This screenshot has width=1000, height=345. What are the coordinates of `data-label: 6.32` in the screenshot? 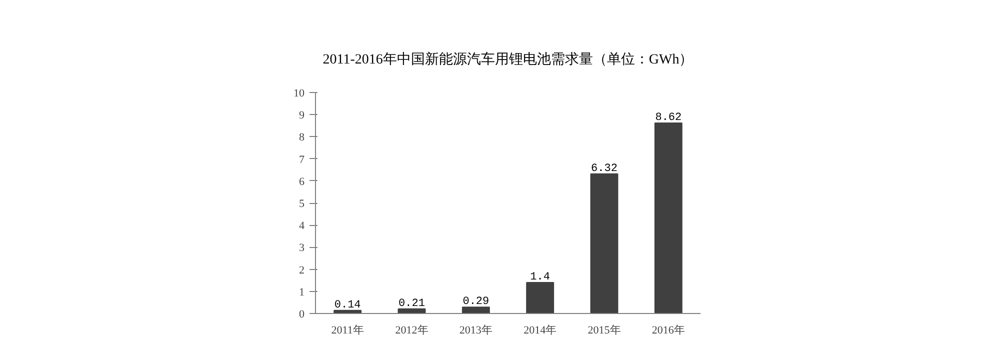 It's located at (604, 168).